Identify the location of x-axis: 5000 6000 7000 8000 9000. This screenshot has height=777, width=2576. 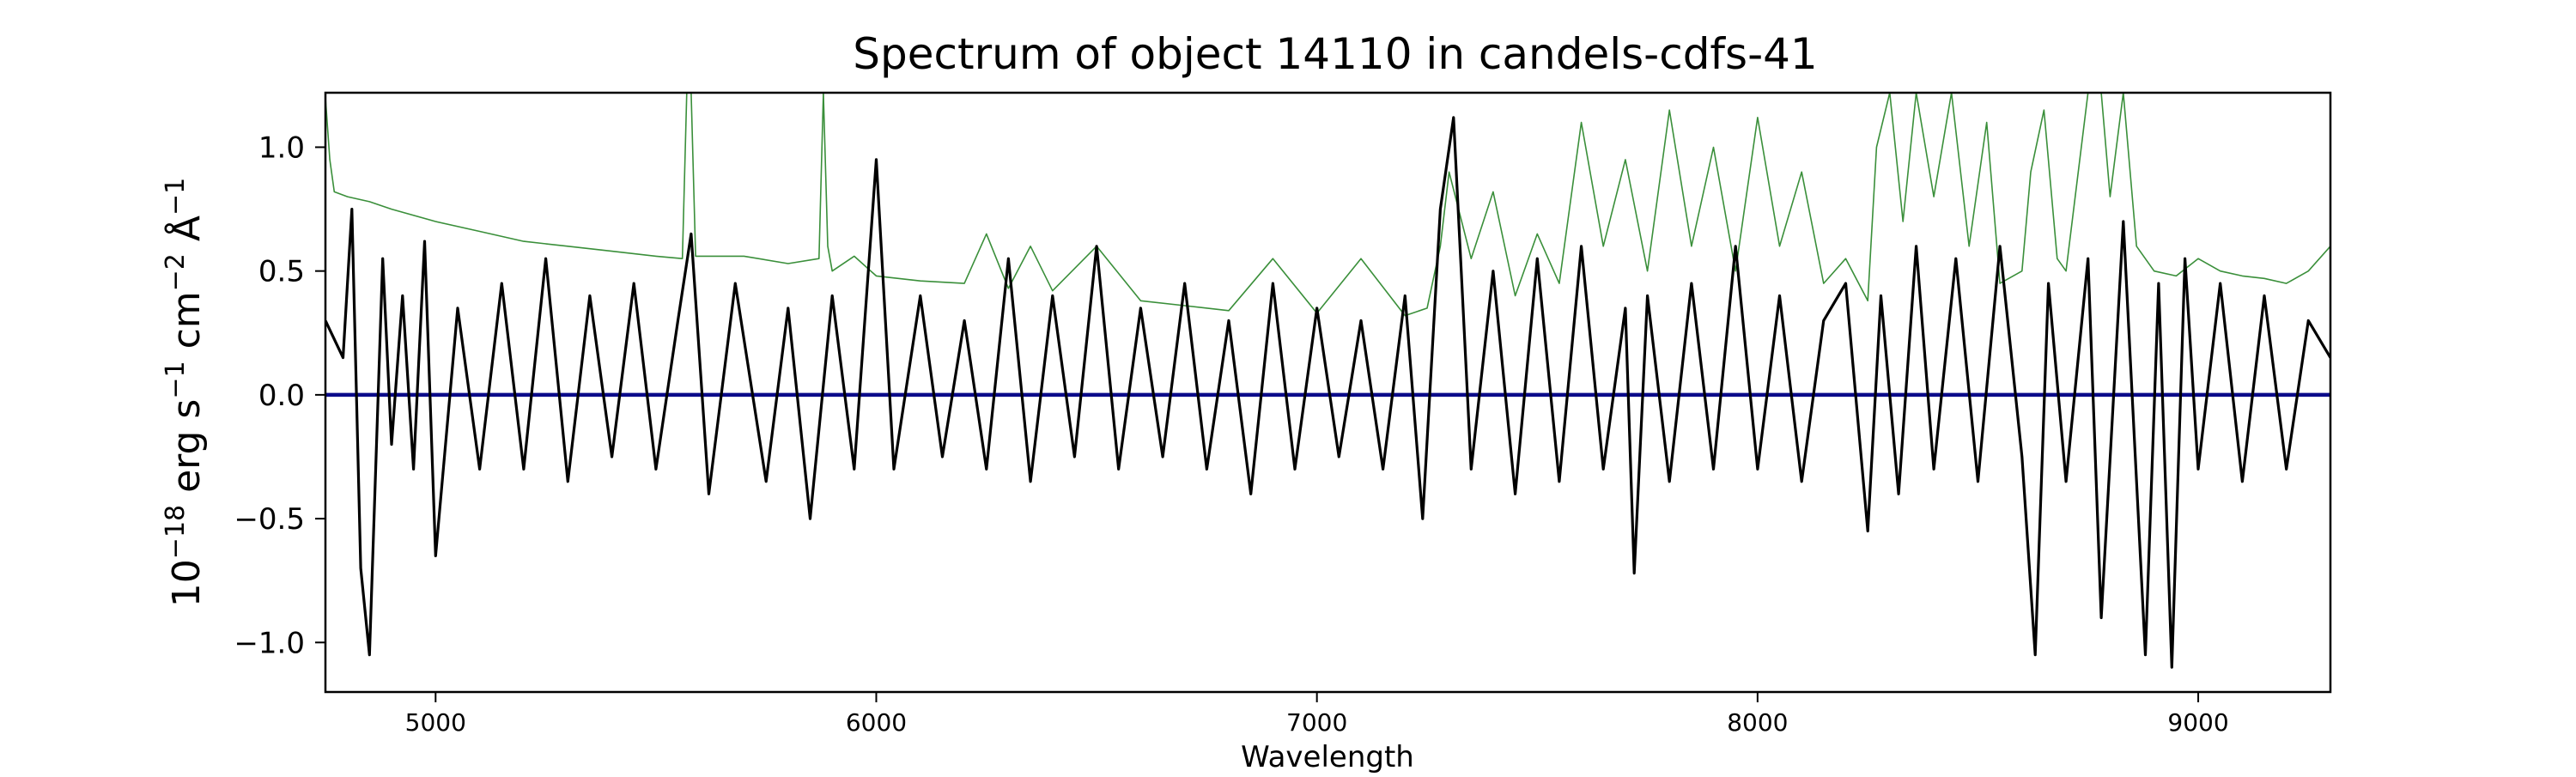
(1317, 714).